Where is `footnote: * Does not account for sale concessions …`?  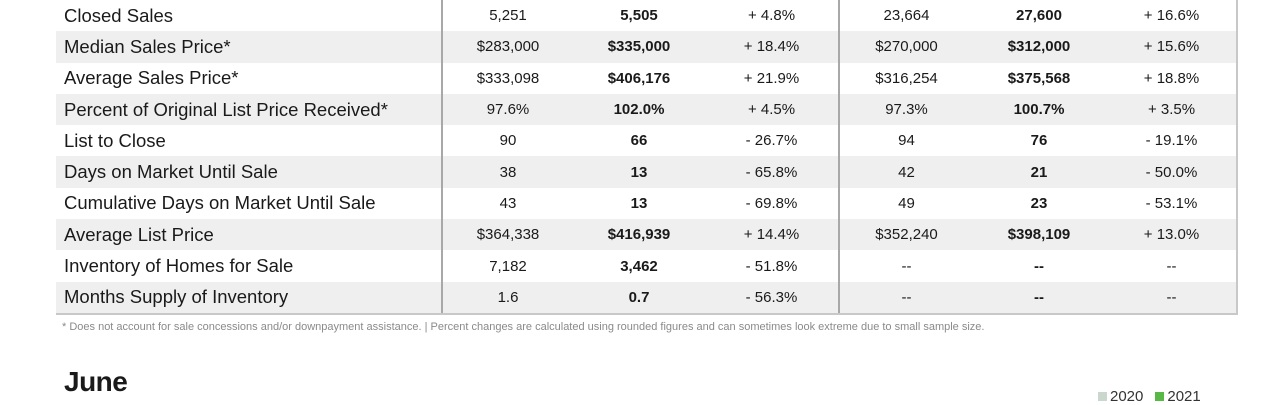
footnote: * Does not account for sale concessions … is located at coordinates (523, 327).